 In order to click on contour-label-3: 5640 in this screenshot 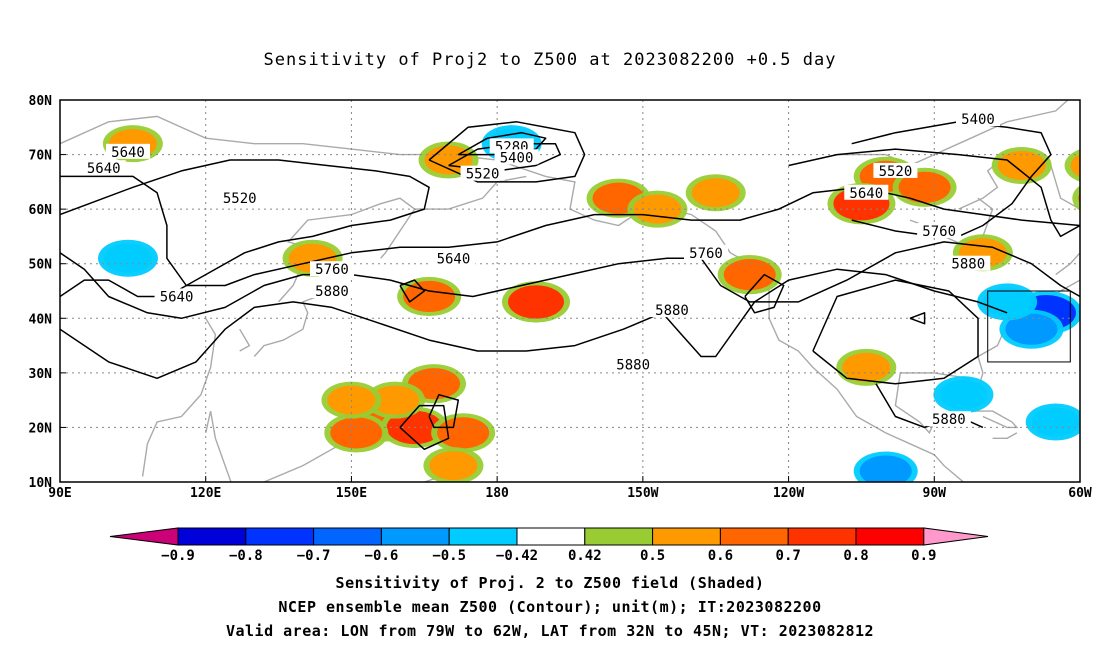, I will do `click(177, 297)`.